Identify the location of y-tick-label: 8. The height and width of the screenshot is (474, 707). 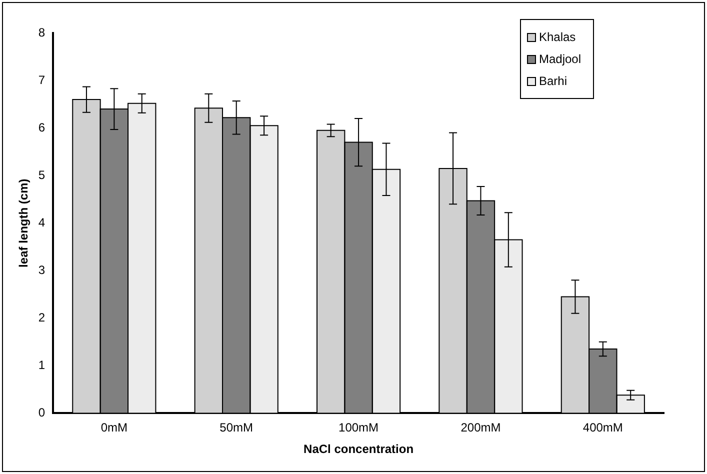
(42, 32).